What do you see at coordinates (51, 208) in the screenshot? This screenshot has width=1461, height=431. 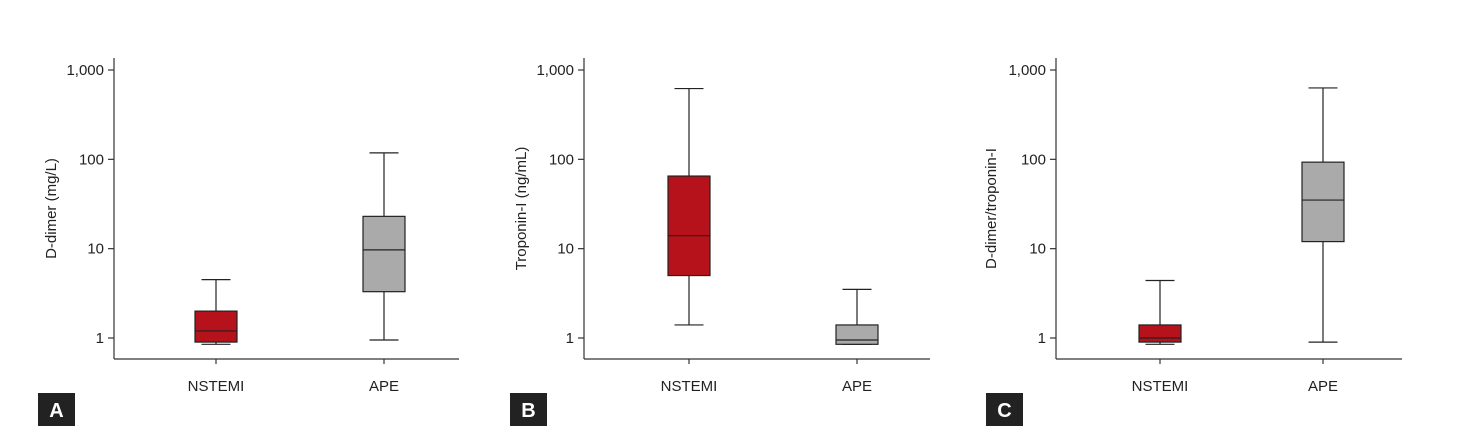 I see `y-axis-label: D-dimer (mg/L)` at bounding box center [51, 208].